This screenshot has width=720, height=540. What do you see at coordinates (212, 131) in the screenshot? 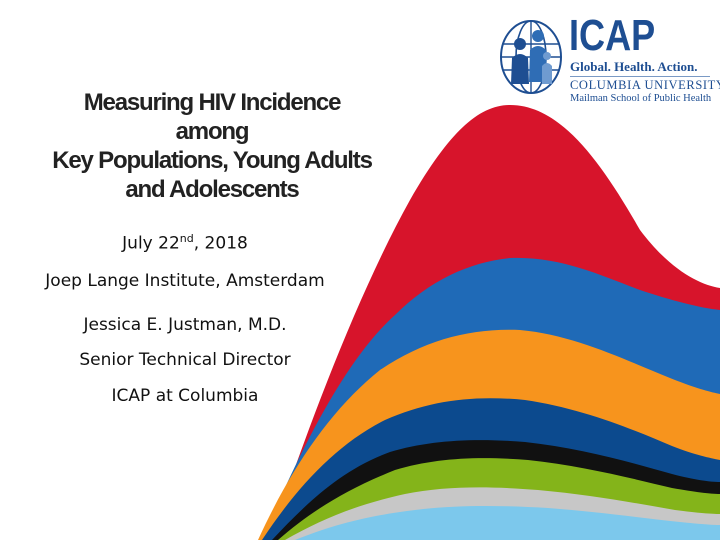
I see `title-line-2: among` at bounding box center [212, 131].